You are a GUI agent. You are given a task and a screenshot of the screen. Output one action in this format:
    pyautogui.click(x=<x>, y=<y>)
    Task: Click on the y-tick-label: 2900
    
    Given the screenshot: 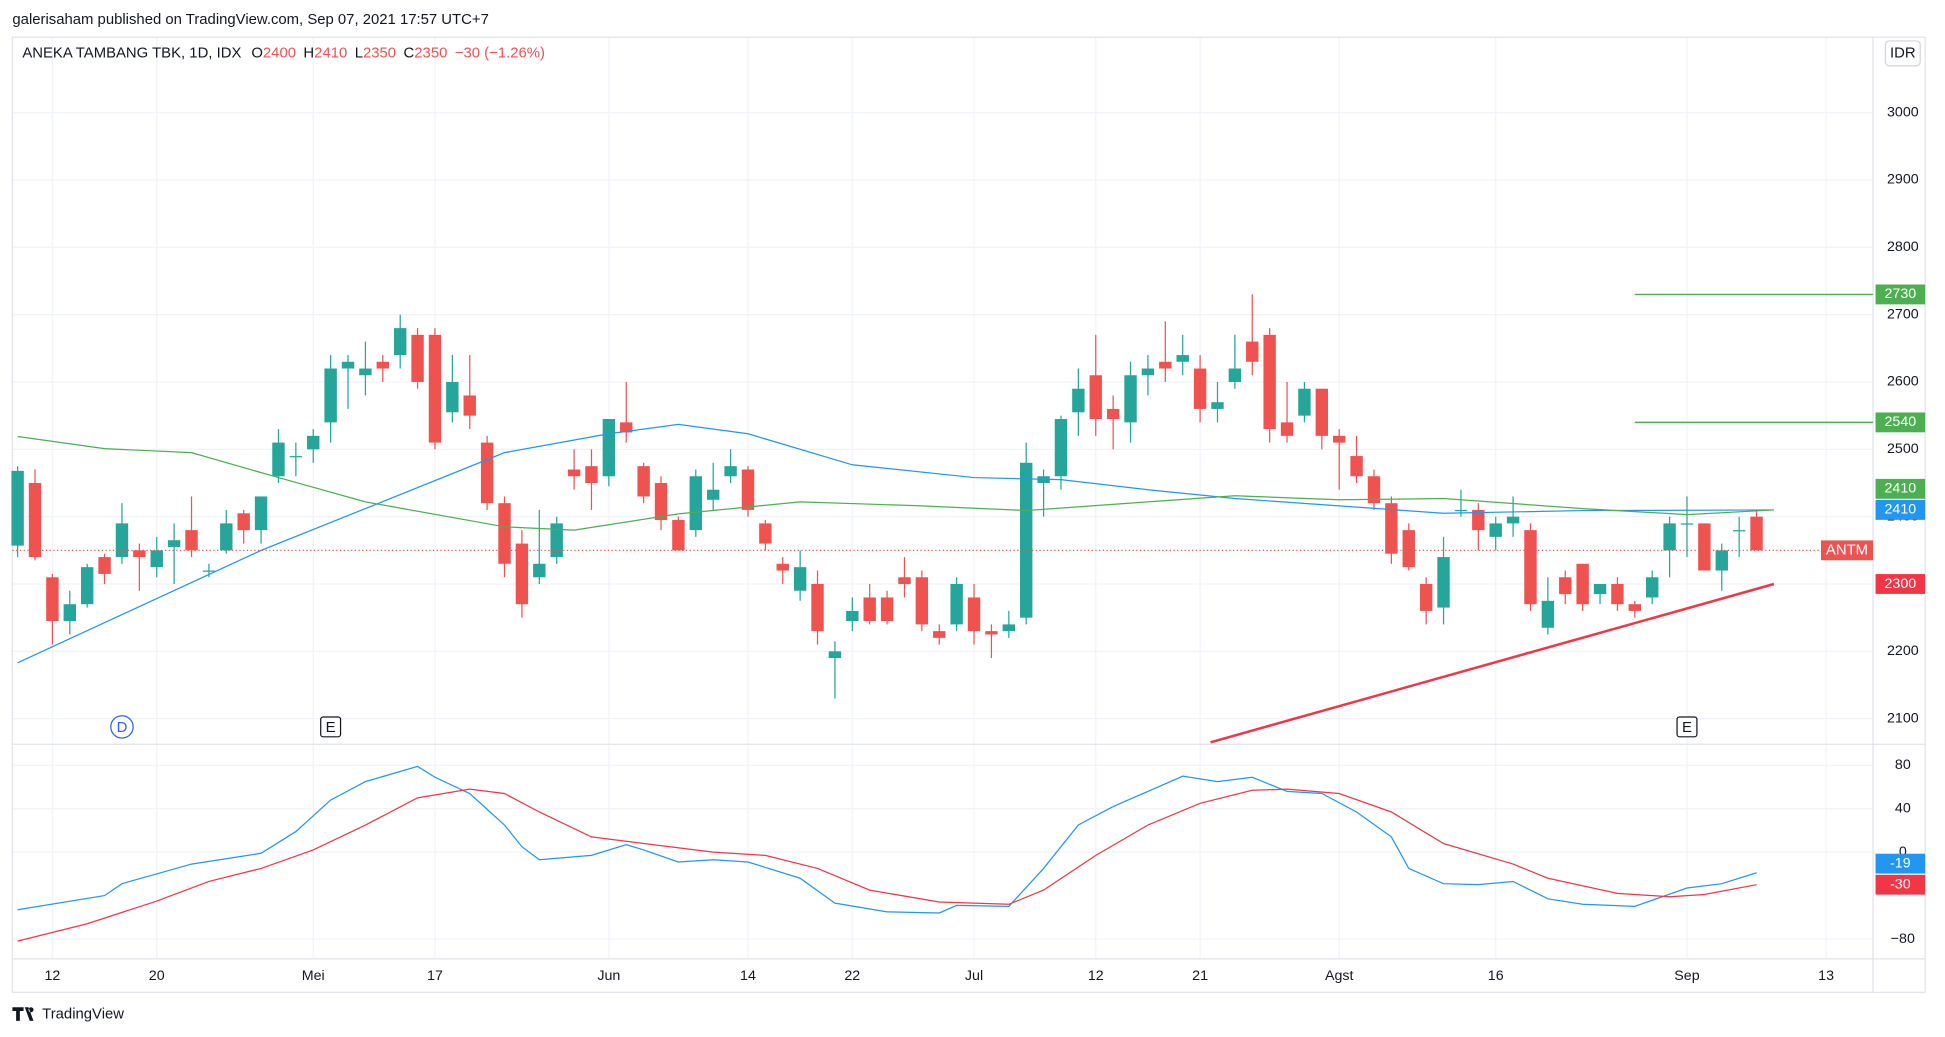 What is the action you would take?
    pyautogui.click(x=1903, y=180)
    